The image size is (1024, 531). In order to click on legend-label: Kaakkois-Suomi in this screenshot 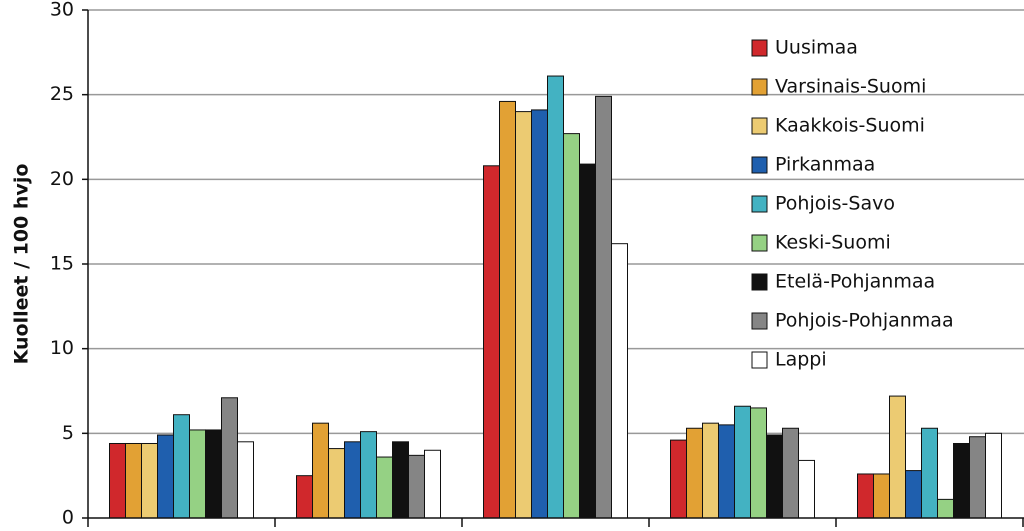, I will do `click(850, 126)`.